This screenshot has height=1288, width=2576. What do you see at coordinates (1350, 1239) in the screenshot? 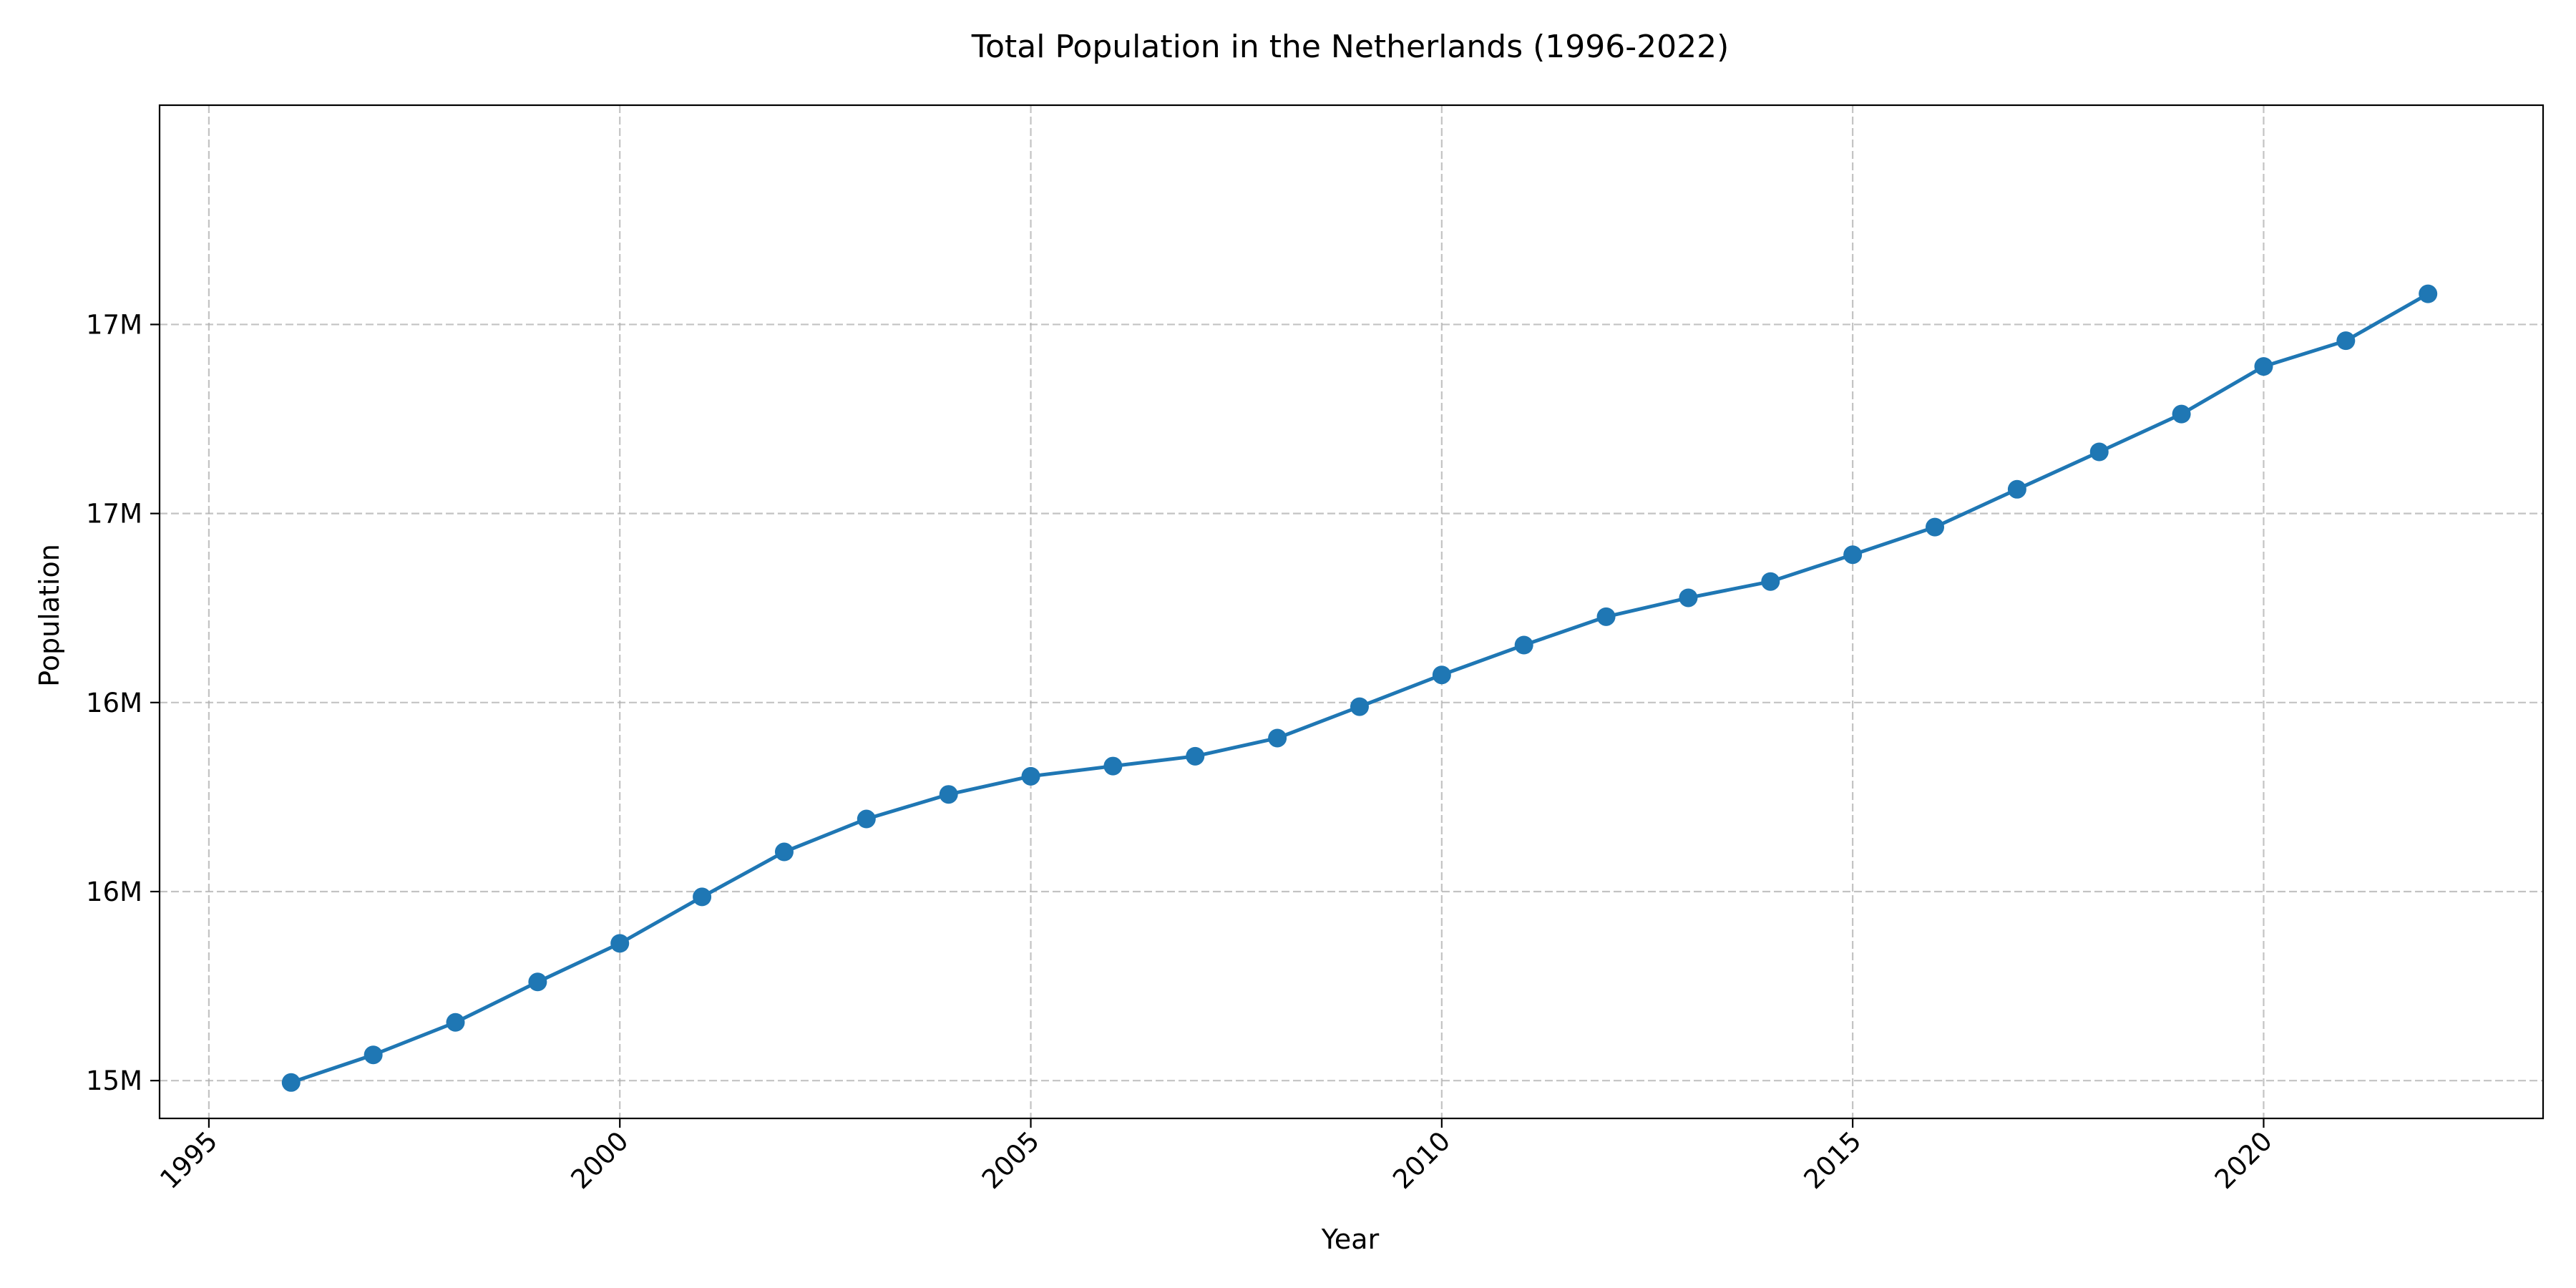
I see `x-axis-label: Year` at bounding box center [1350, 1239].